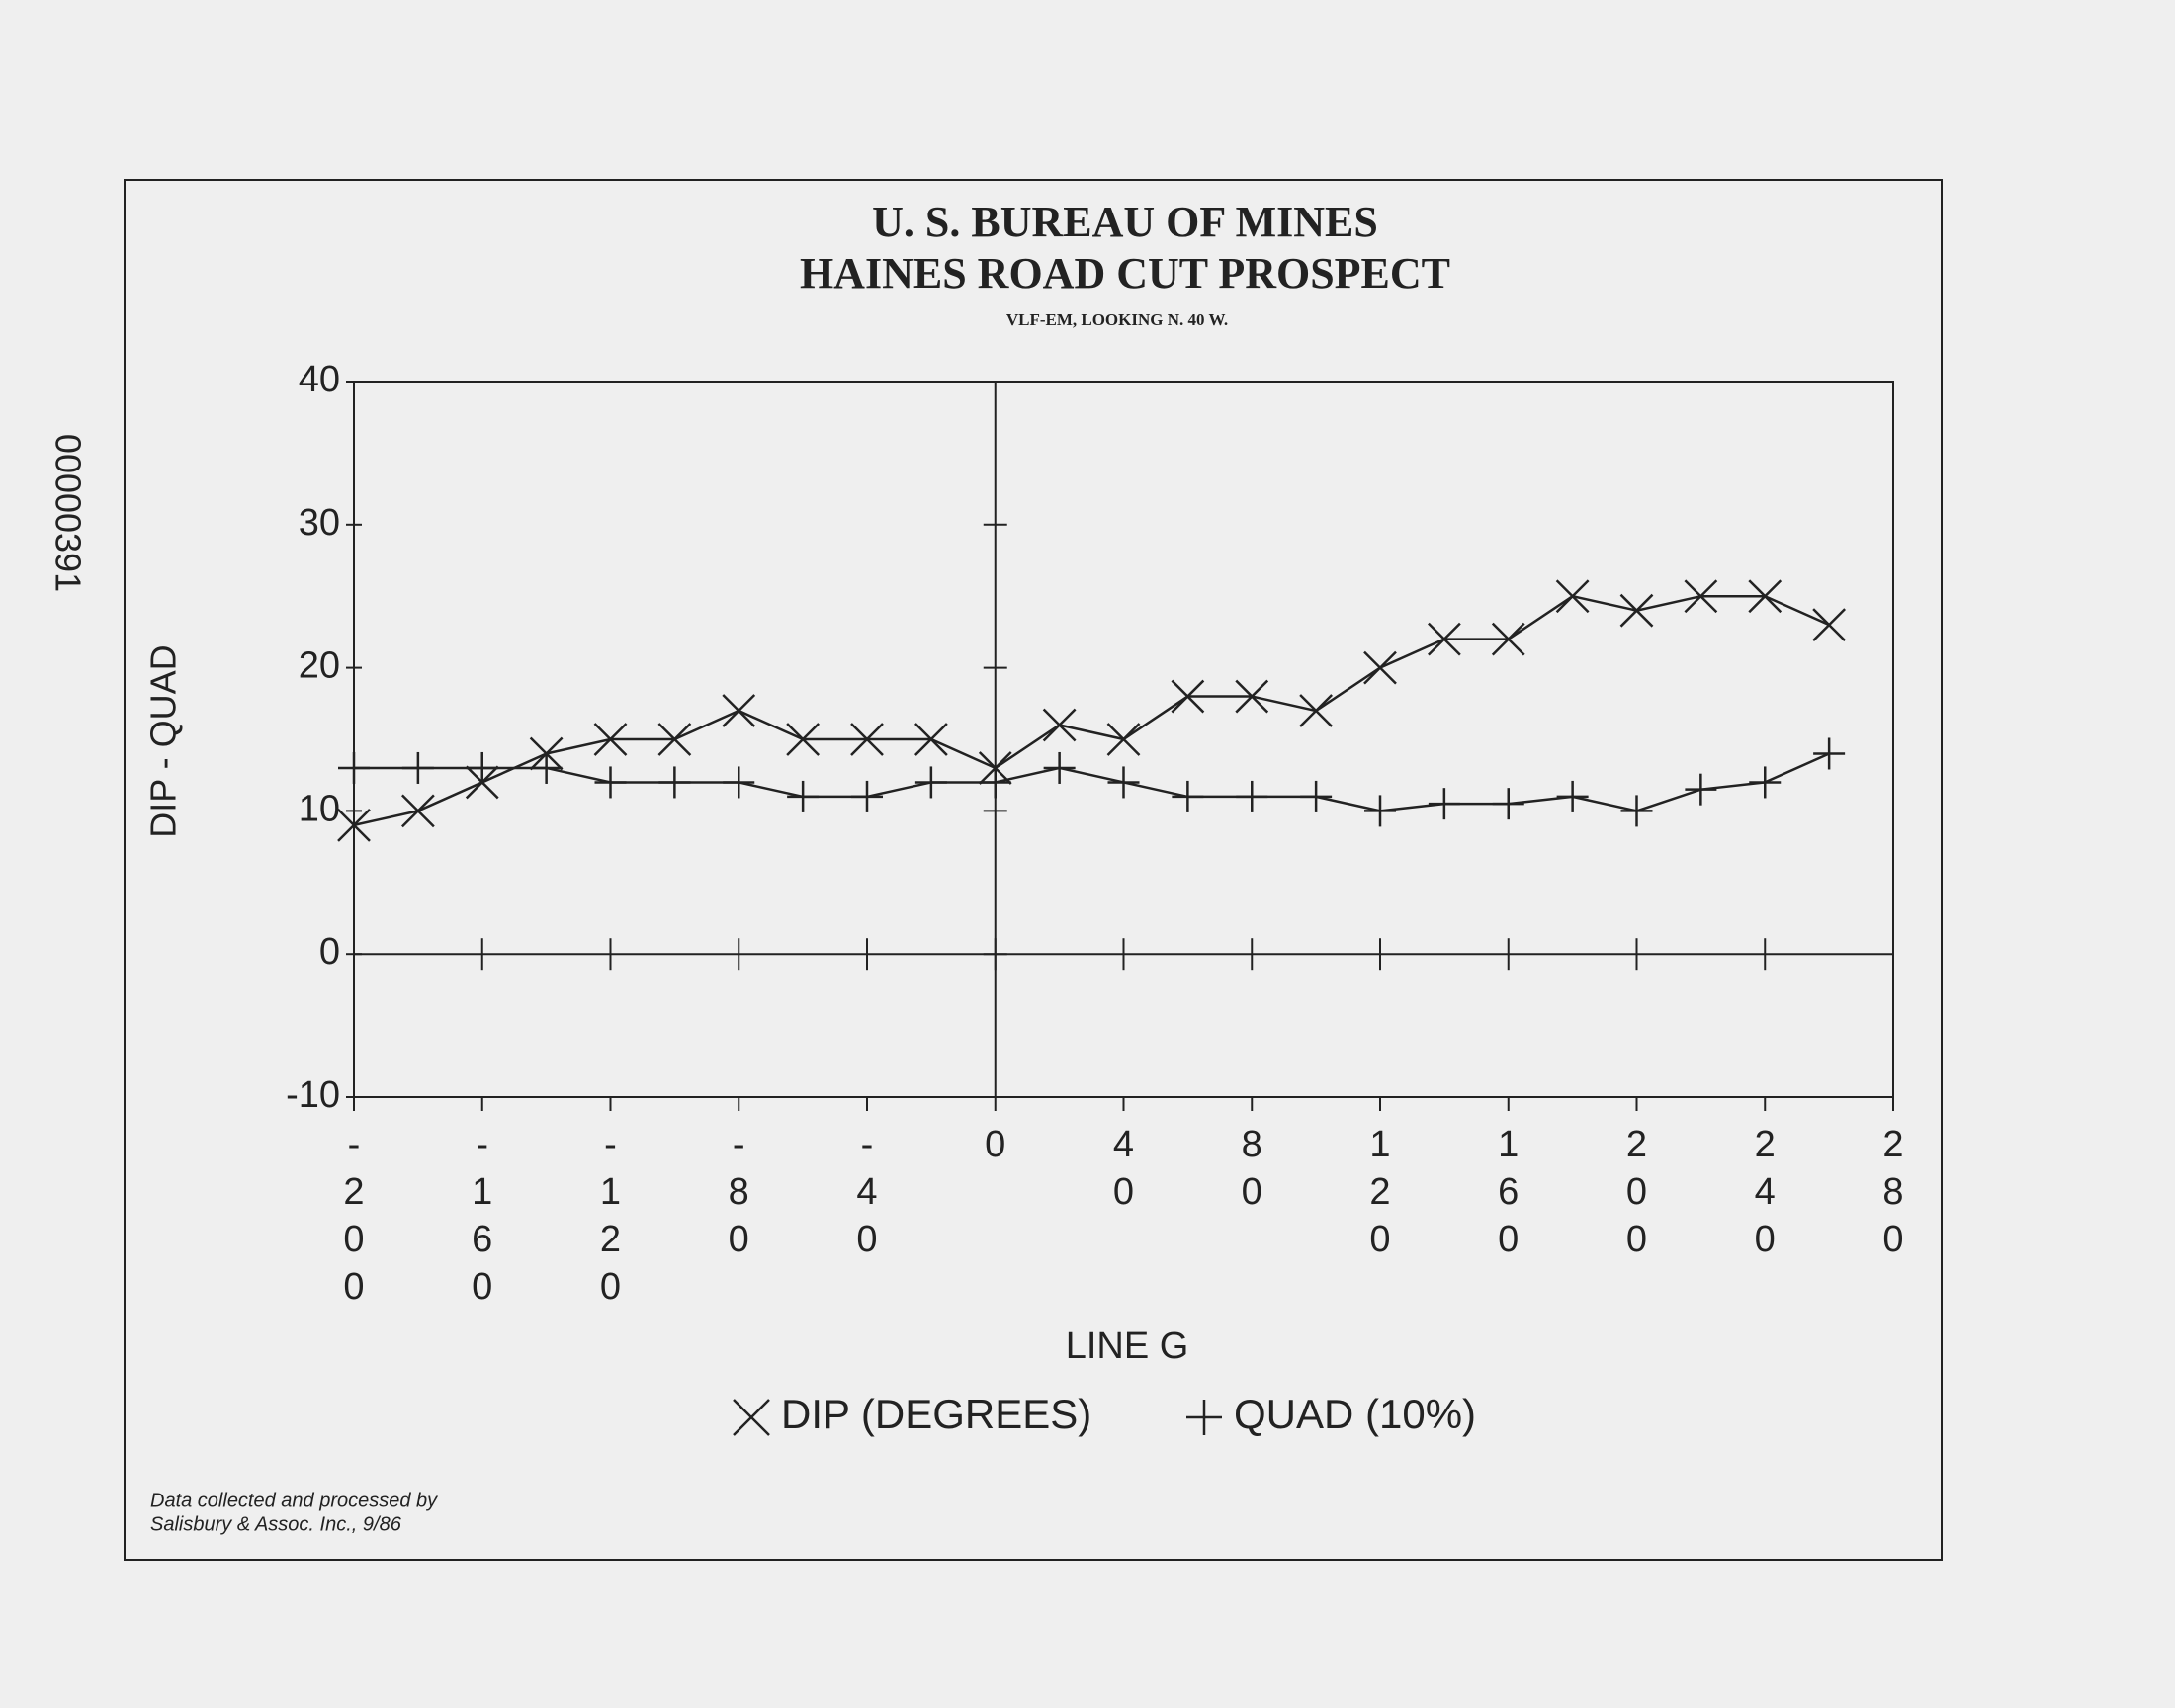 This screenshot has width=2175, height=1708. What do you see at coordinates (1355, 1414) in the screenshot?
I see `legend-label: QUAD (10%)` at bounding box center [1355, 1414].